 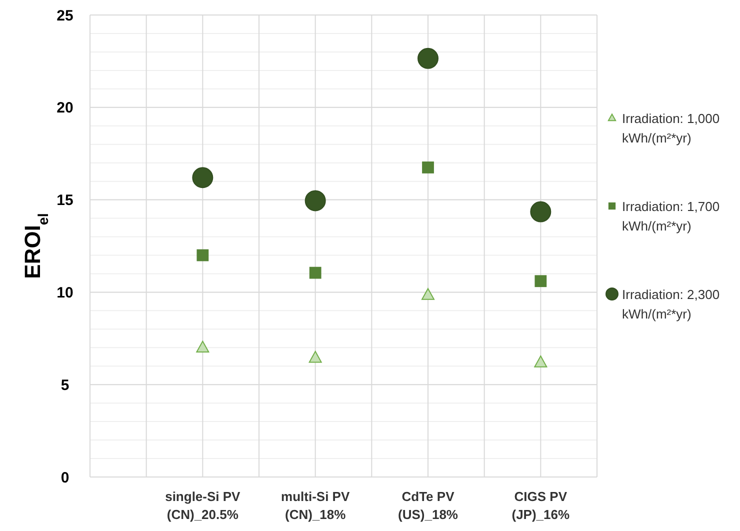 I want to click on legend-label: Irradiation: 2,300 kWh/(m²*yr), so click(x=671, y=304).